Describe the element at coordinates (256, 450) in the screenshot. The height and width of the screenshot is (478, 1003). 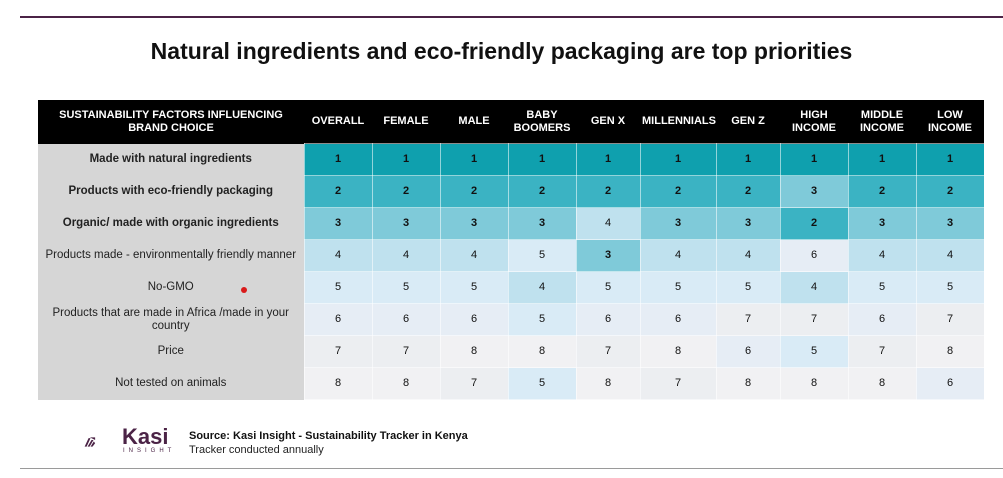
I see `frequency-note: Tracker conducted annually` at that location.